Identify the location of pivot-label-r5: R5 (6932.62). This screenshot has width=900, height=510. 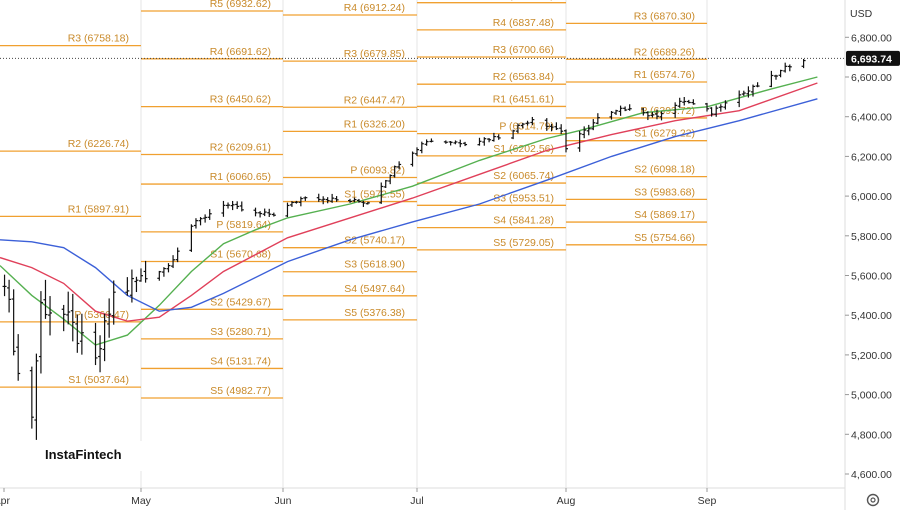
(240, 5).